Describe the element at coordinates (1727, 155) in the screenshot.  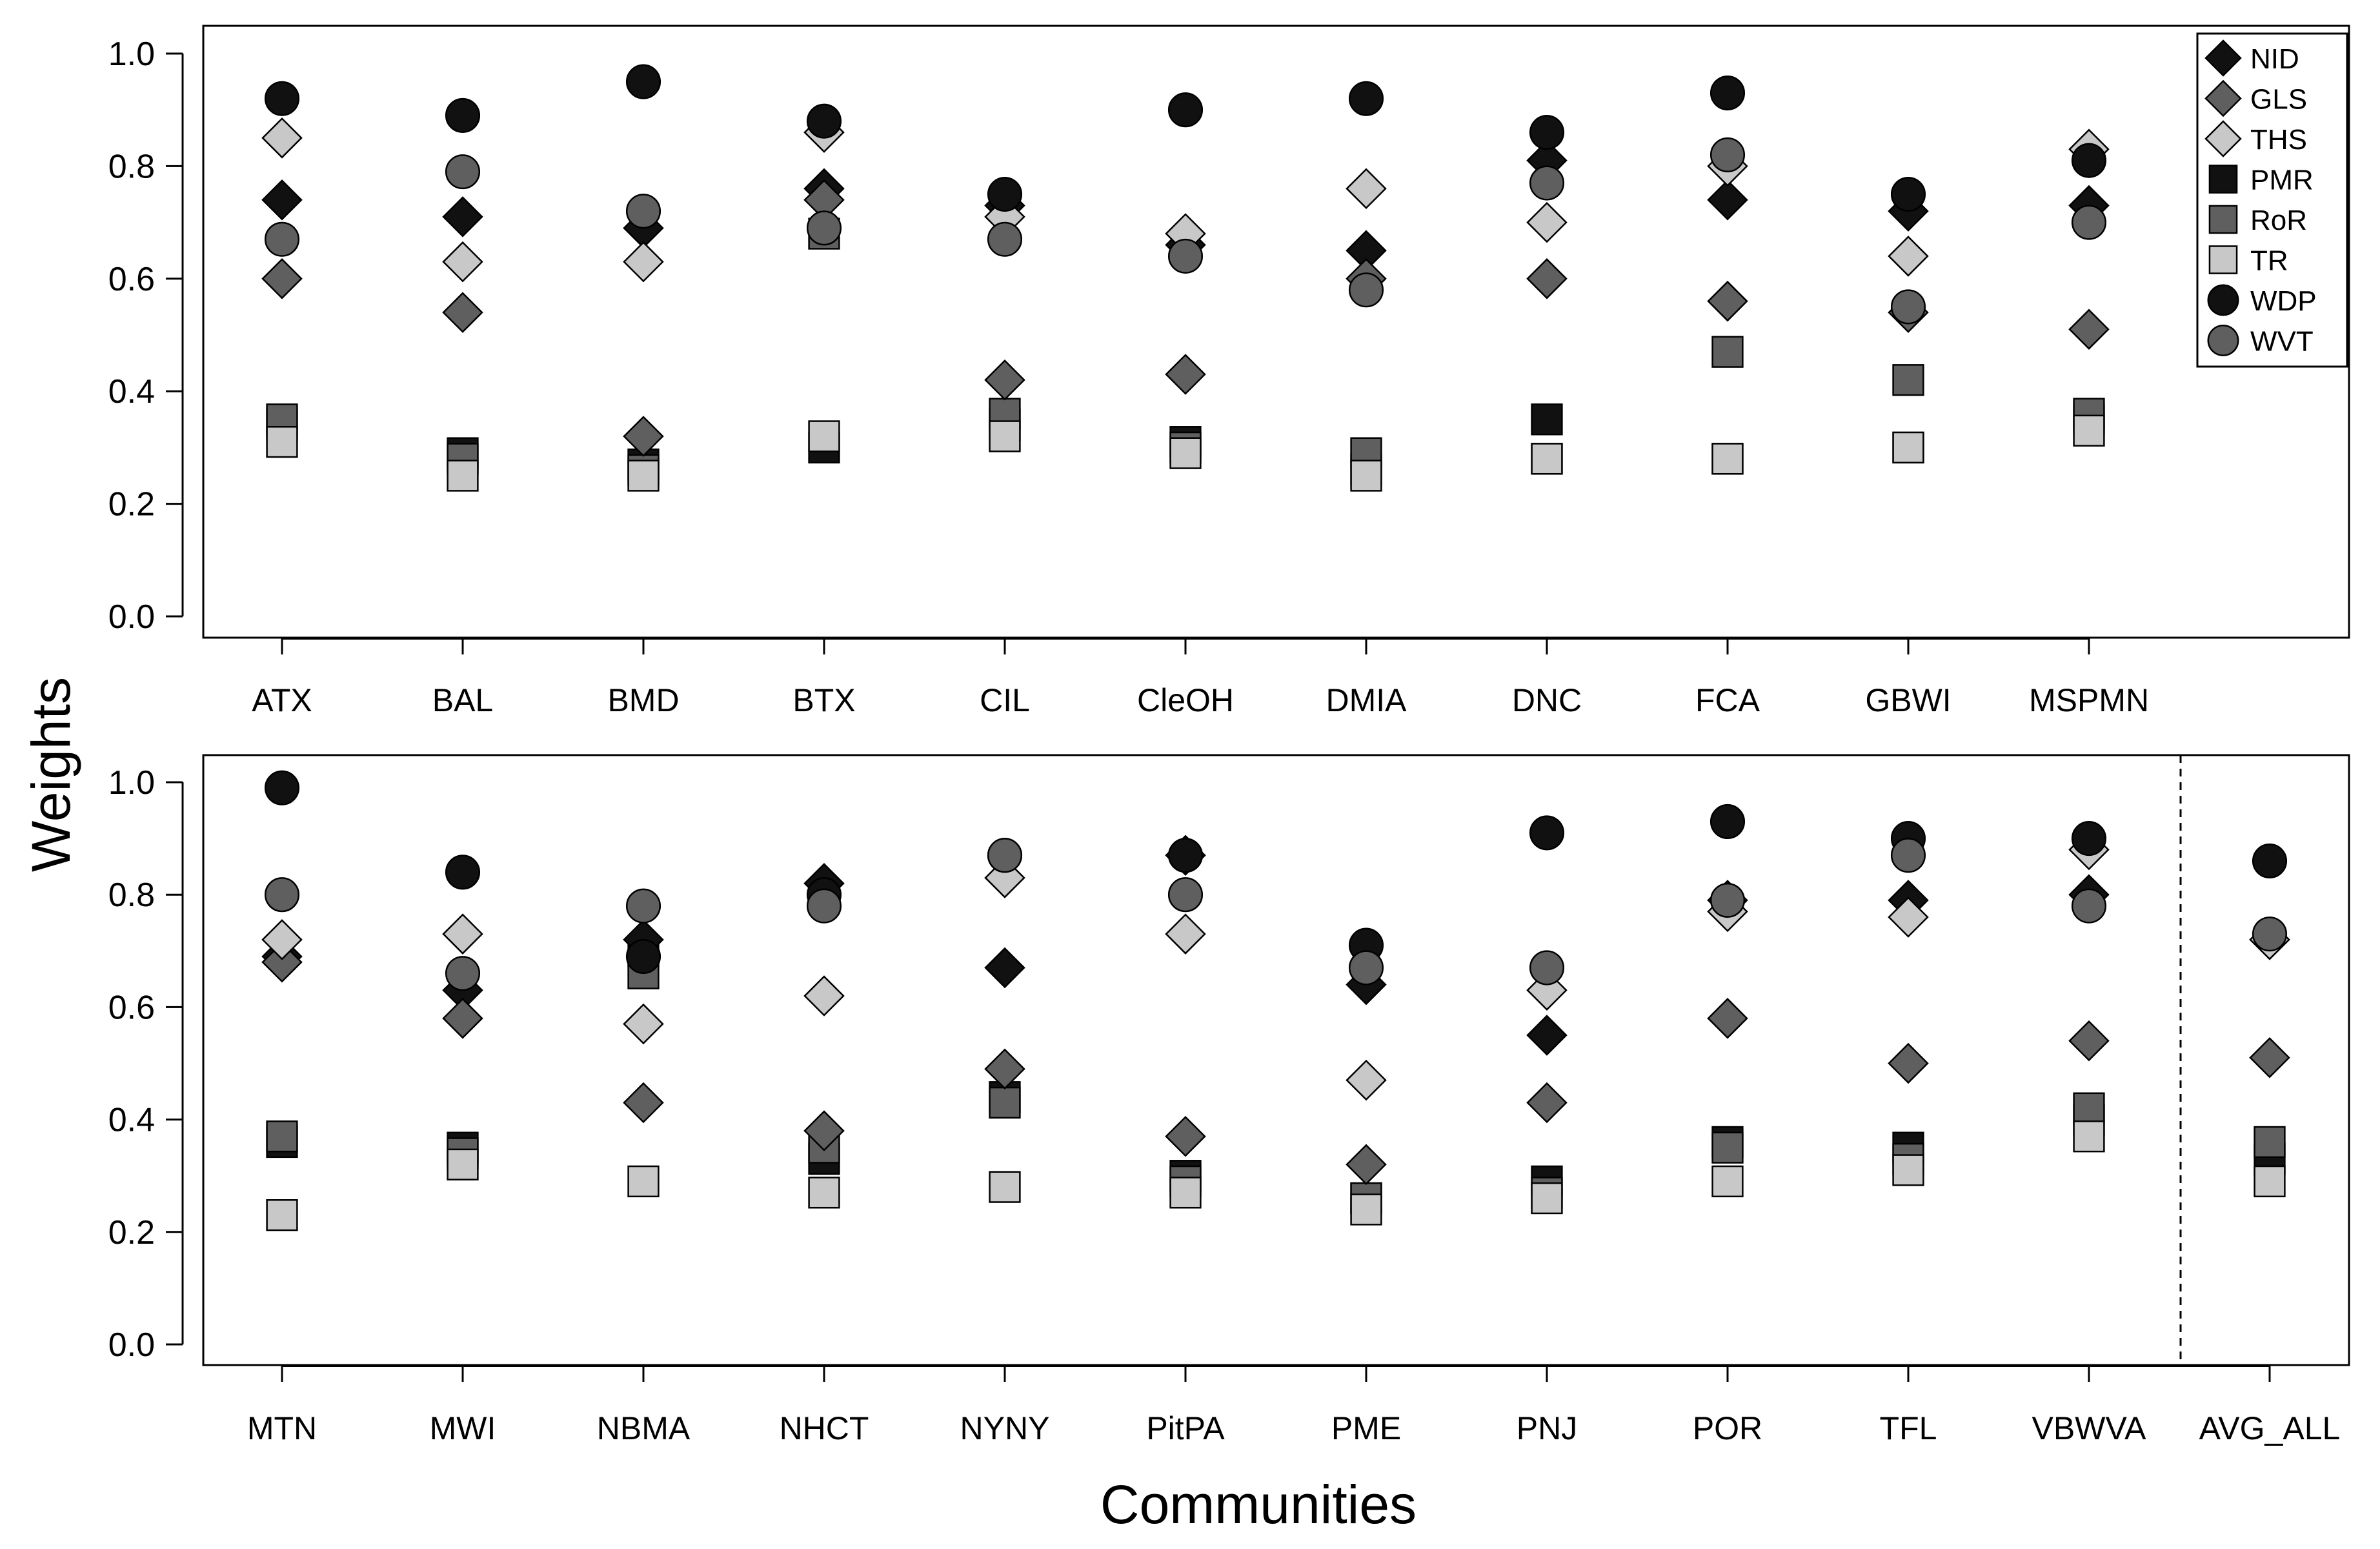
I see `point-wvt-fca` at that location.